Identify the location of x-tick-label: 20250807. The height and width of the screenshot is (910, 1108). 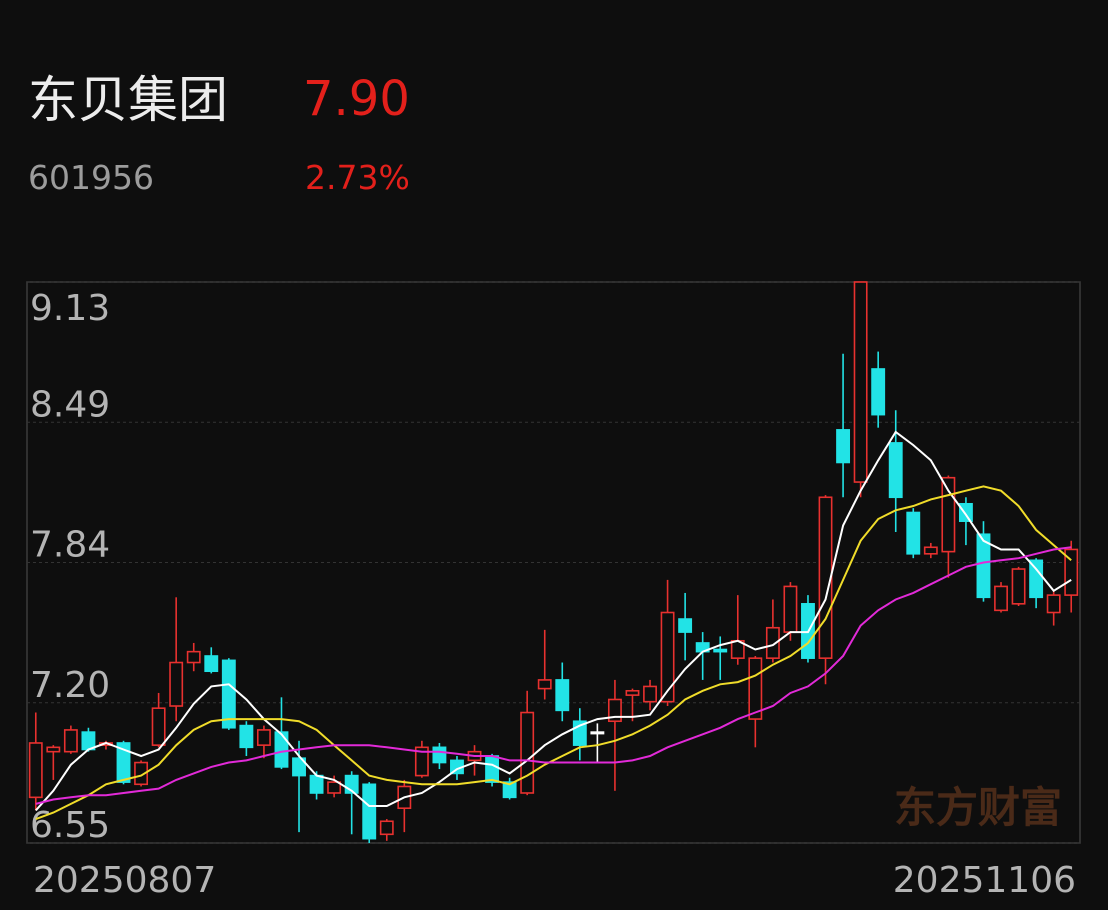
(124, 880).